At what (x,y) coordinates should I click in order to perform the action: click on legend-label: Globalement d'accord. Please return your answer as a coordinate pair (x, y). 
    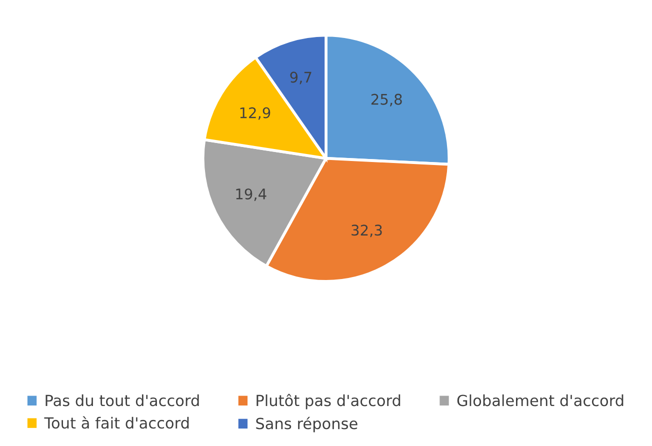
    Looking at the image, I should click on (540, 400).